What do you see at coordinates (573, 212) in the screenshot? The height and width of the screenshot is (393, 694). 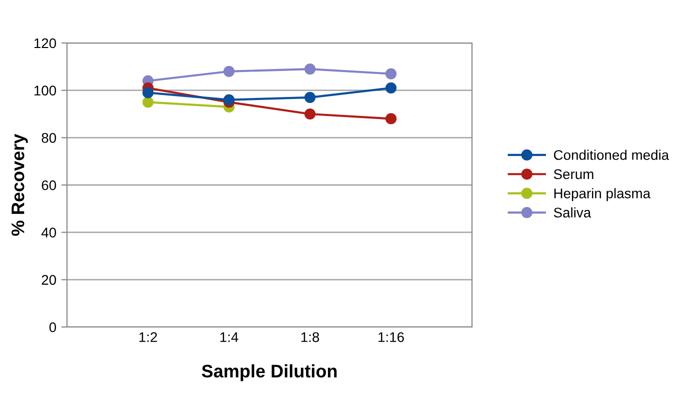 I see `legend-label: Saliva` at bounding box center [573, 212].